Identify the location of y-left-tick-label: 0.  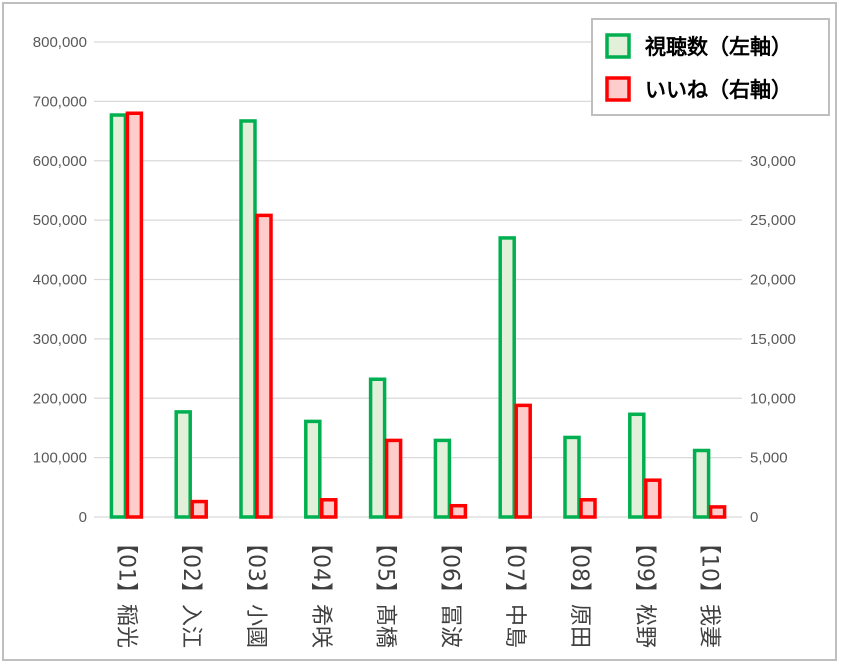
(83, 517).